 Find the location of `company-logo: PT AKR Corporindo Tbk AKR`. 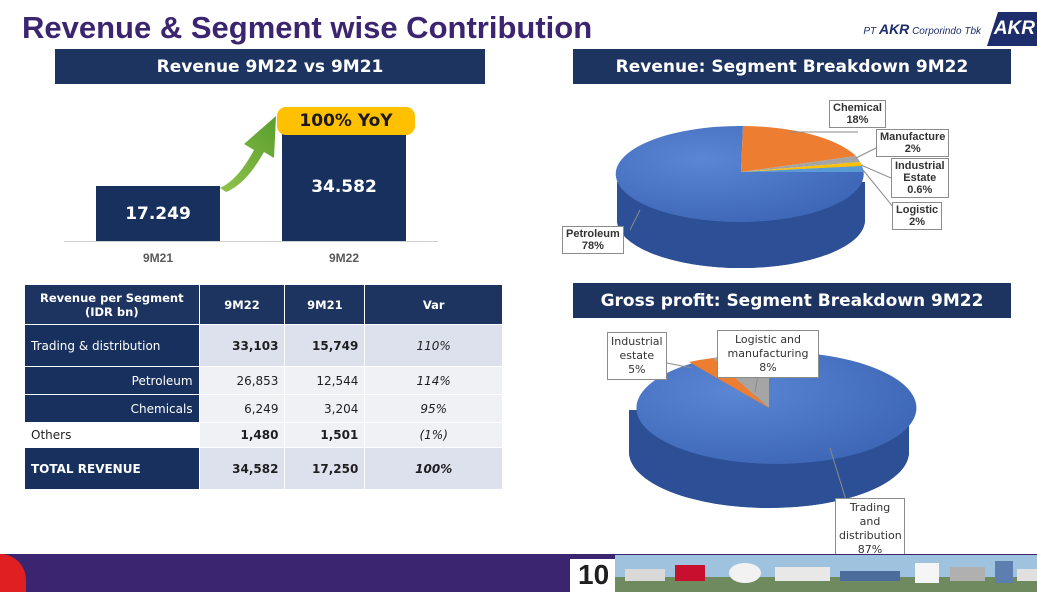

company-logo: PT AKR Corporindo Tbk AKR is located at coordinates (950, 29).